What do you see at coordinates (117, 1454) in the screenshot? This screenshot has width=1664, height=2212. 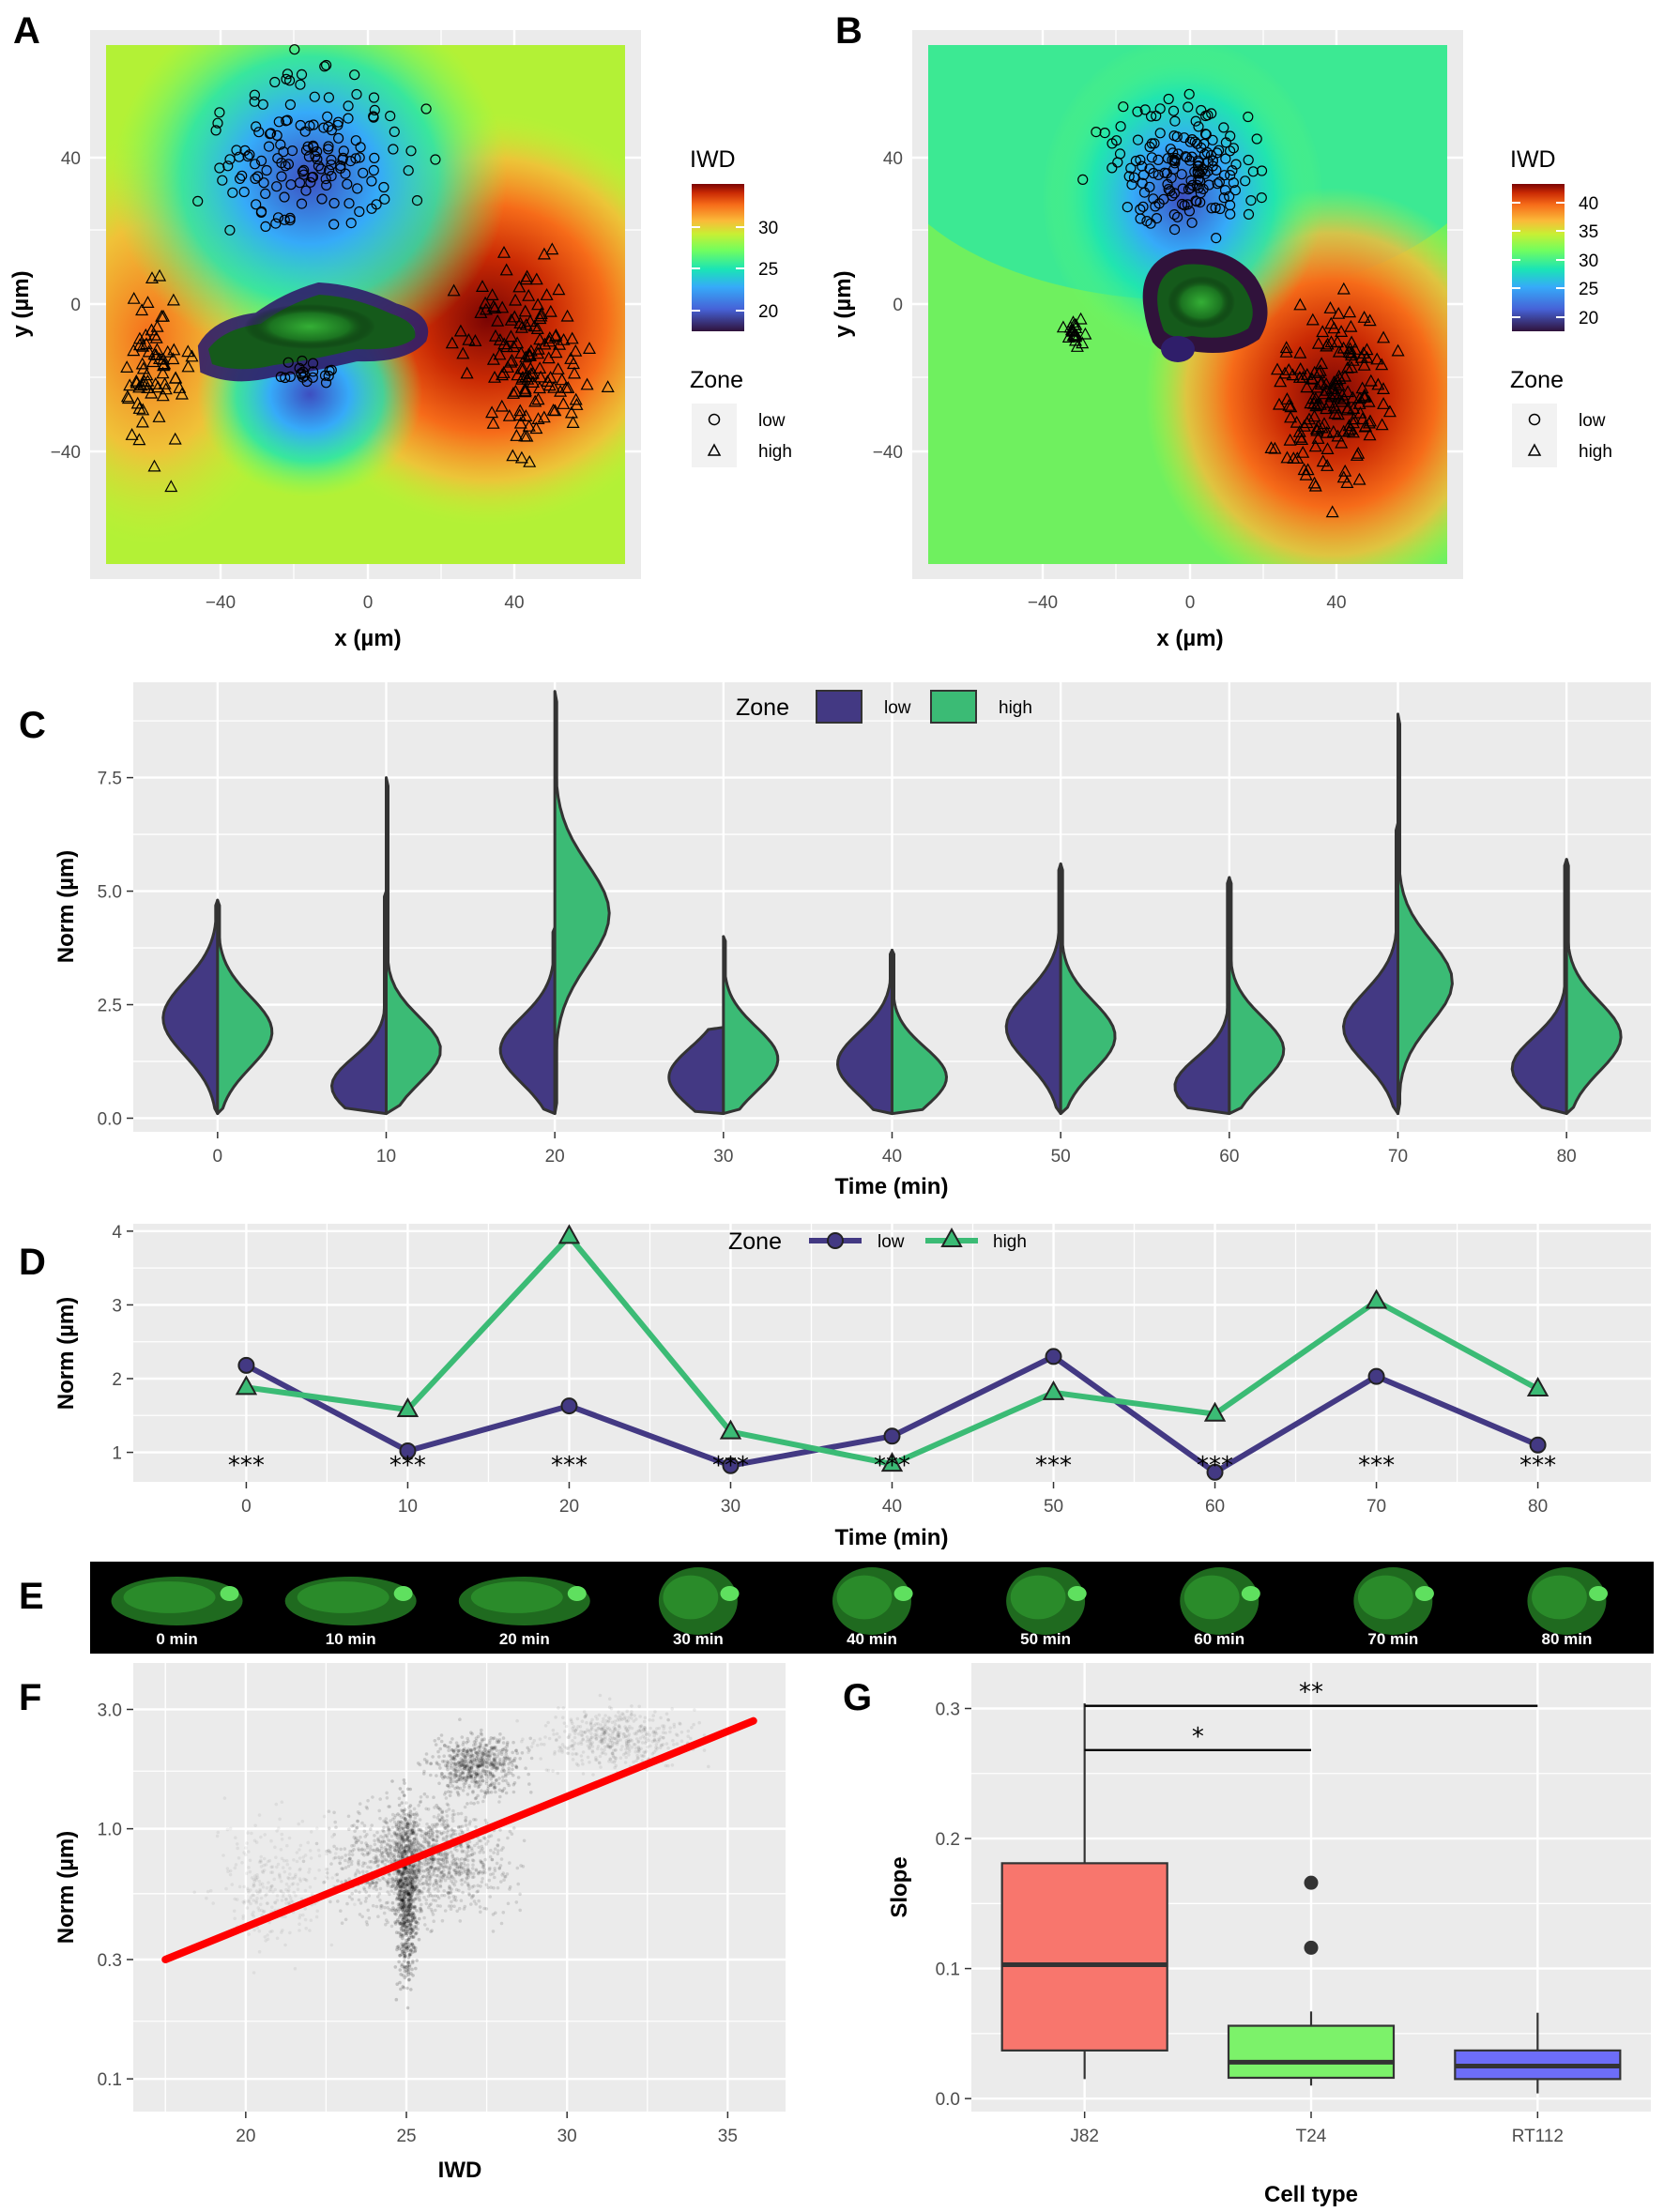 I see `y-tick-label-1: 1` at bounding box center [117, 1454].